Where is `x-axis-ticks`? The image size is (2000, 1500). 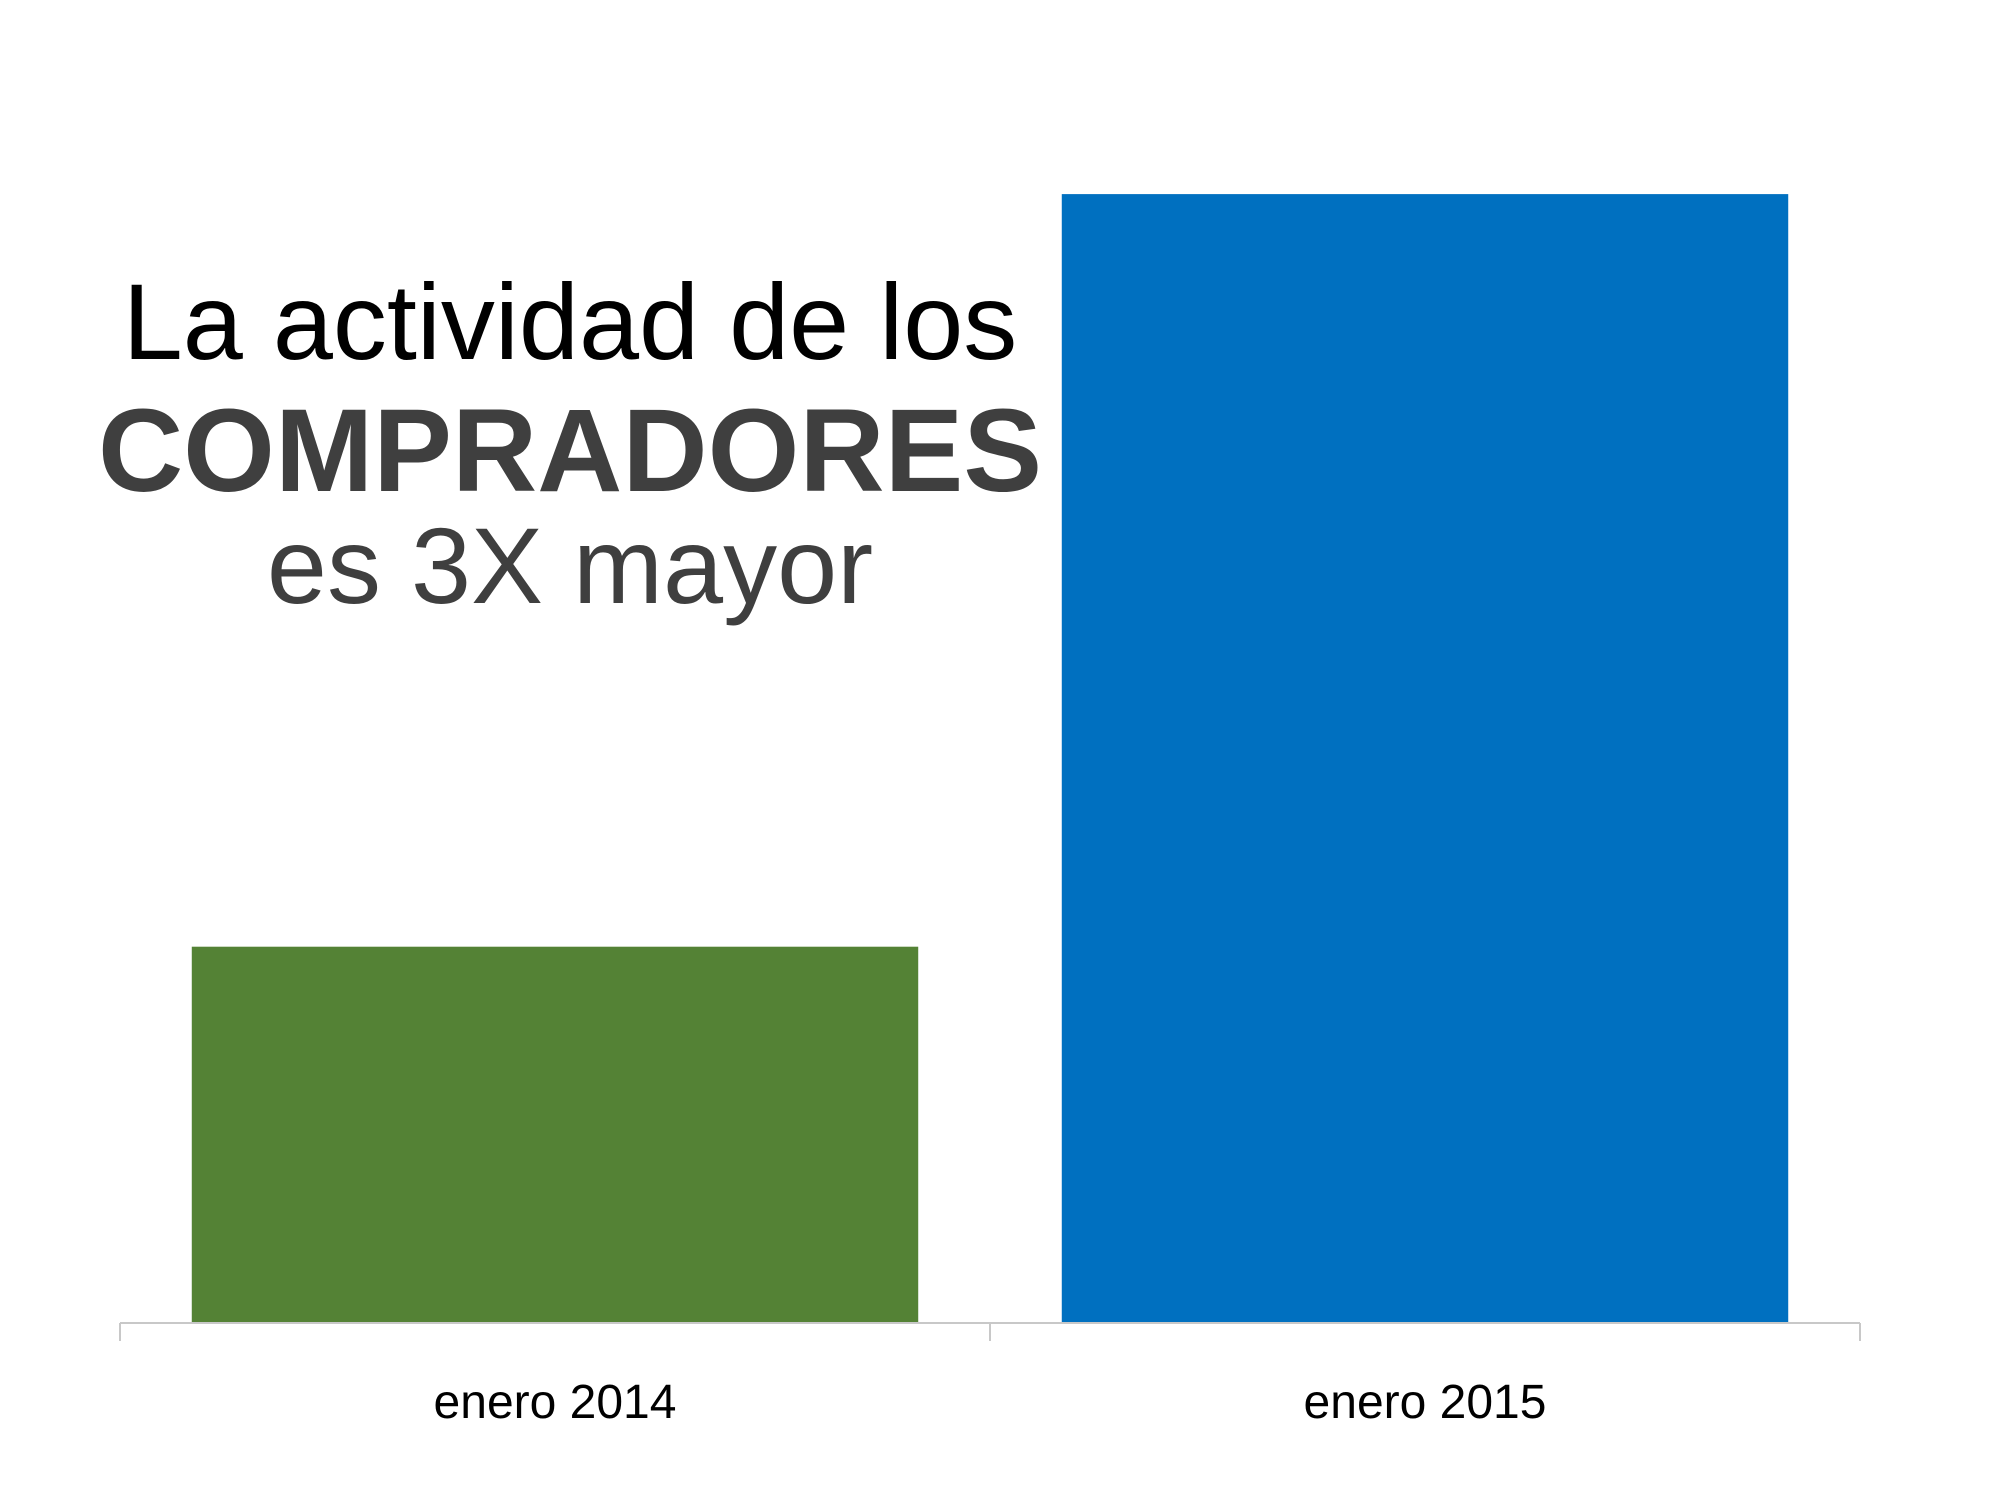 x-axis-ticks is located at coordinates (990, 1332).